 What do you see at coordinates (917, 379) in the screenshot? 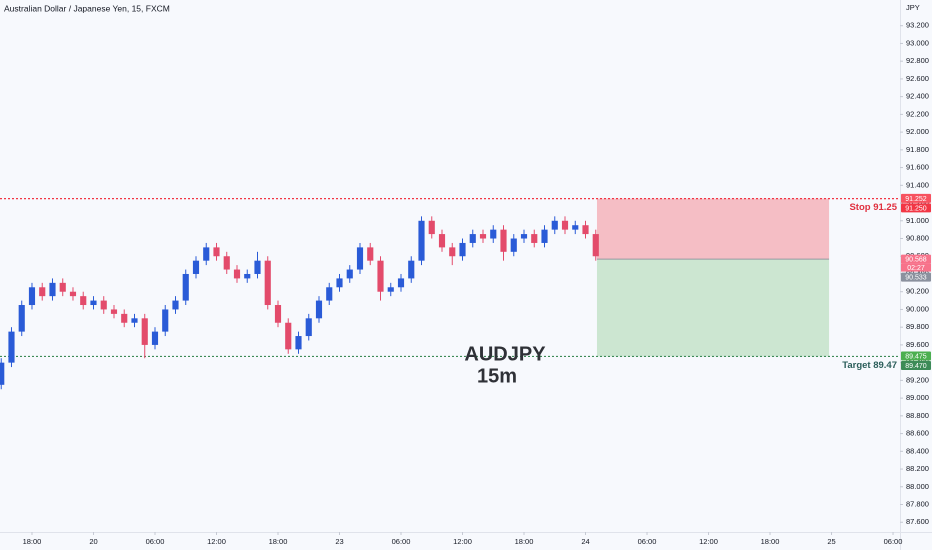
I see `y-tick-label: 89.200` at bounding box center [917, 379].